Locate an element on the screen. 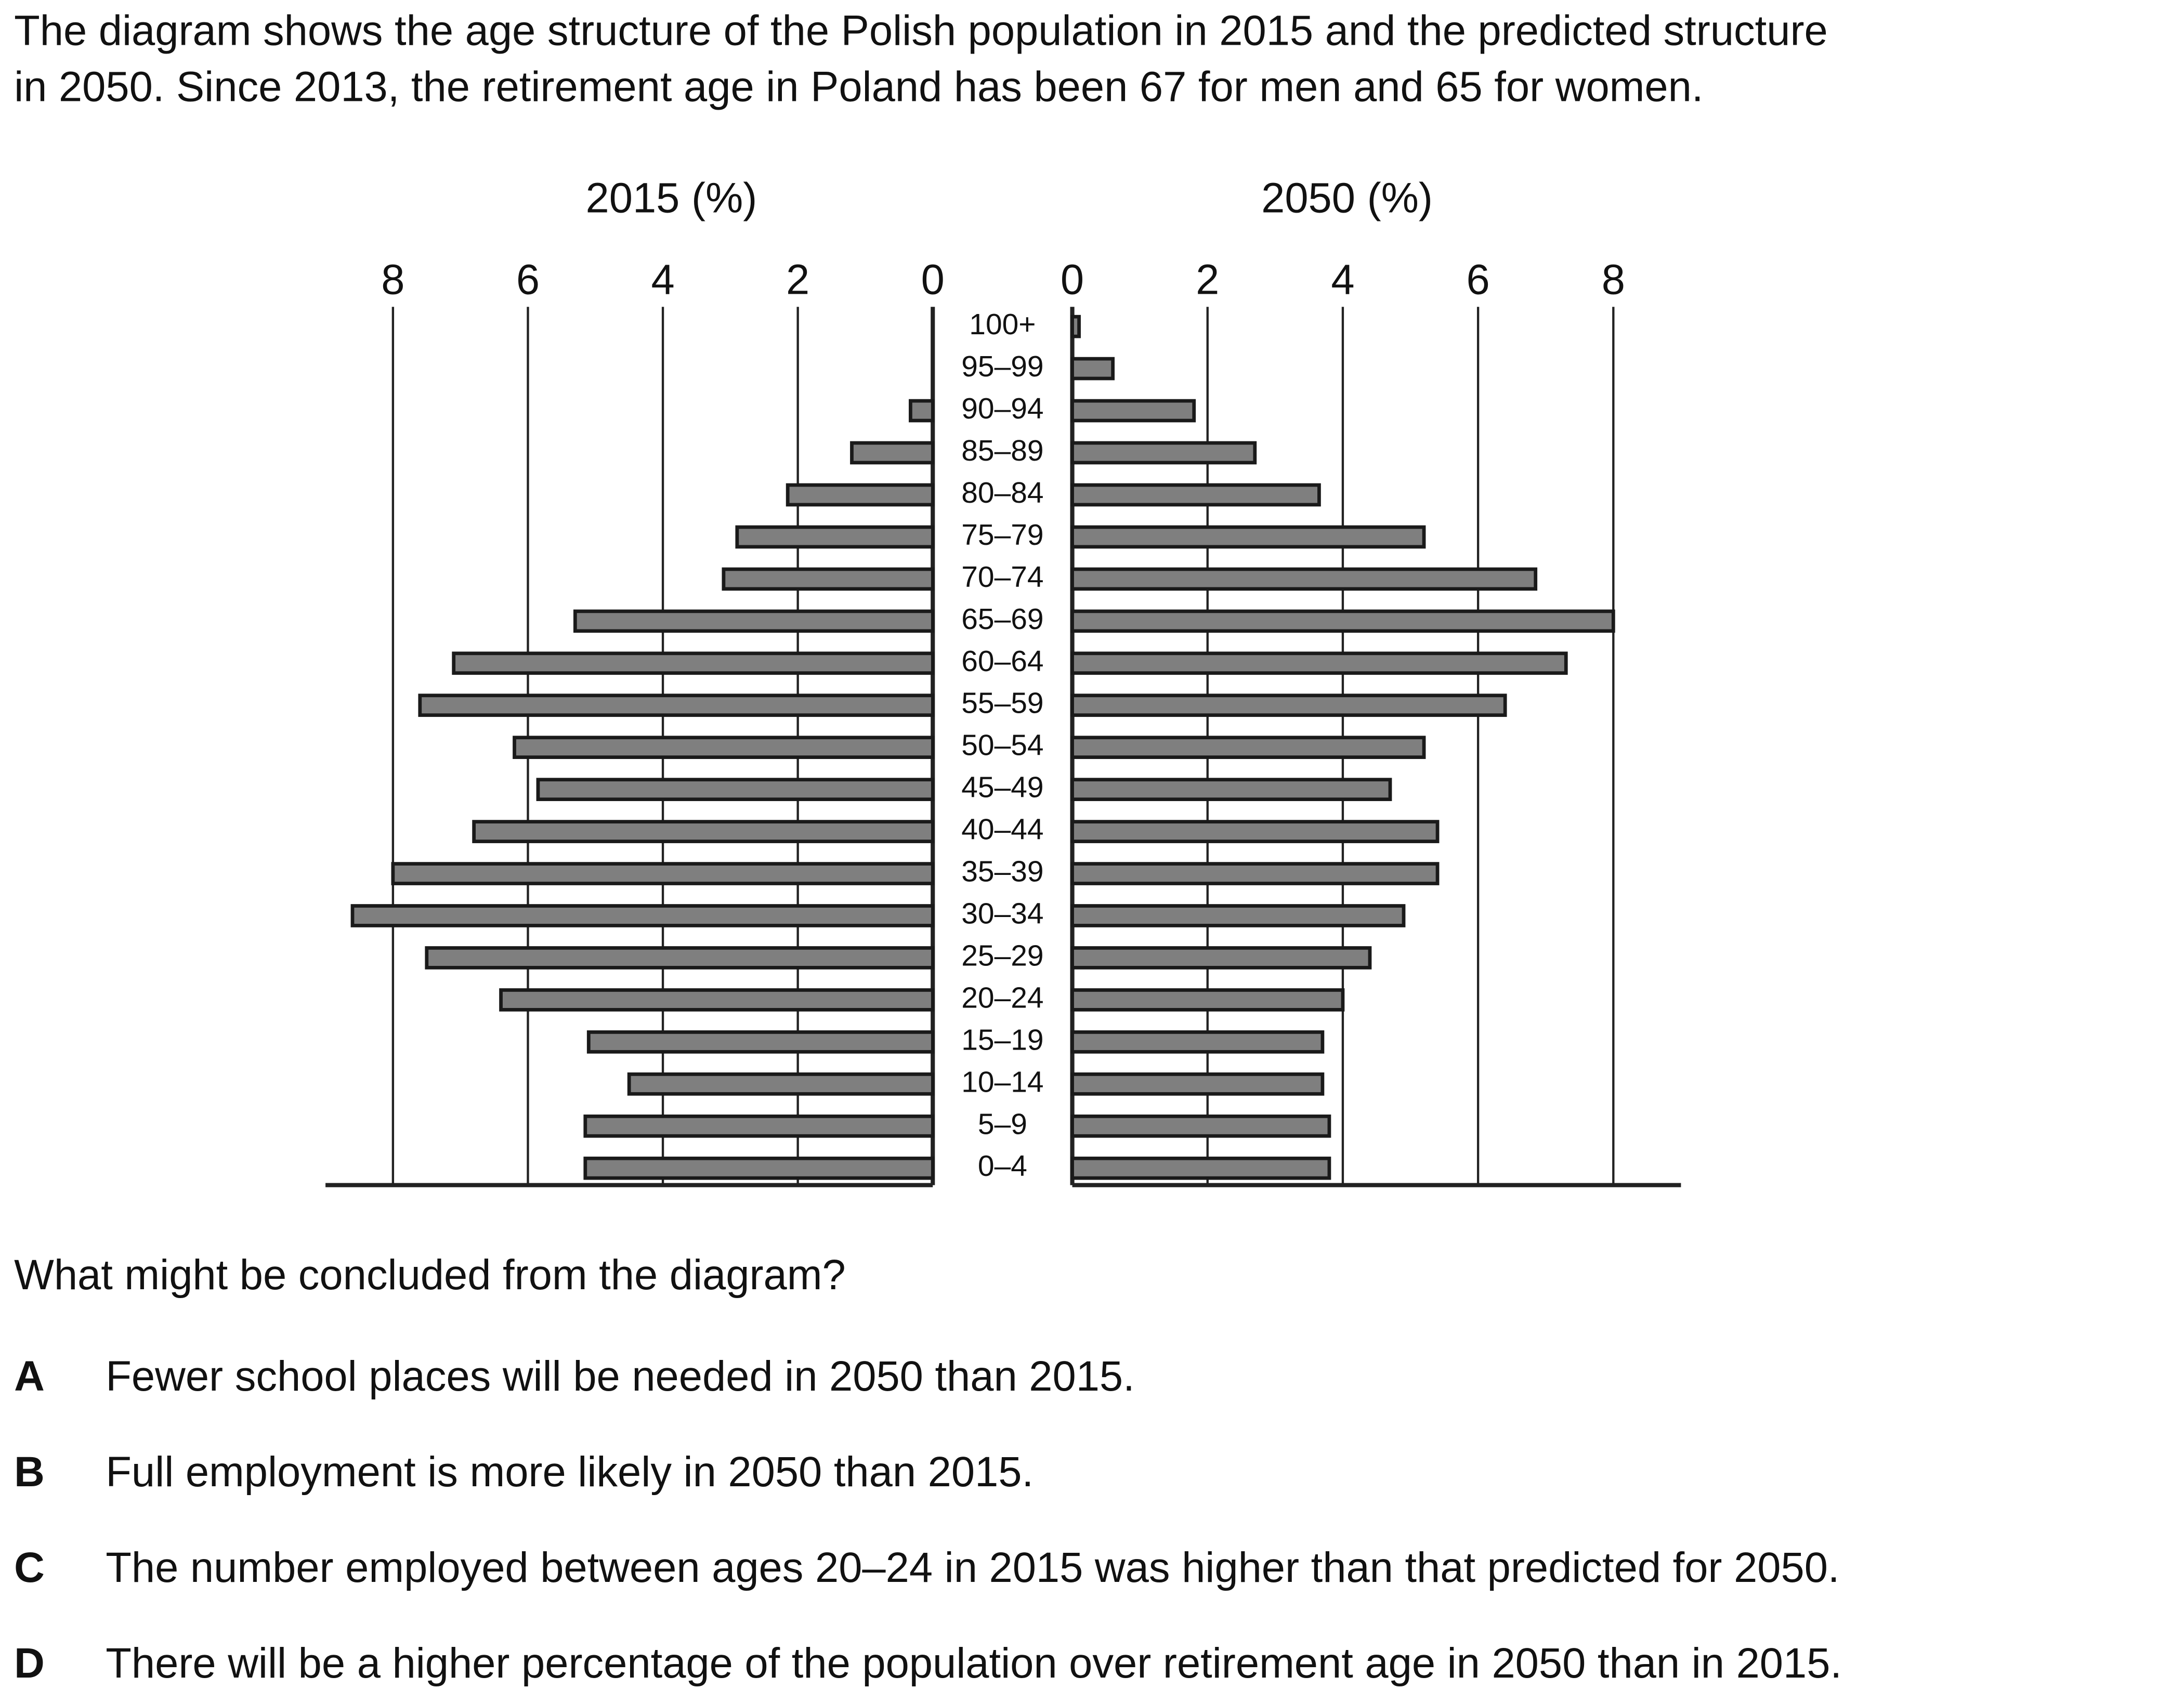 This screenshot has width=2184, height=1689. category-label: 70–74 is located at coordinates (1002, 578).